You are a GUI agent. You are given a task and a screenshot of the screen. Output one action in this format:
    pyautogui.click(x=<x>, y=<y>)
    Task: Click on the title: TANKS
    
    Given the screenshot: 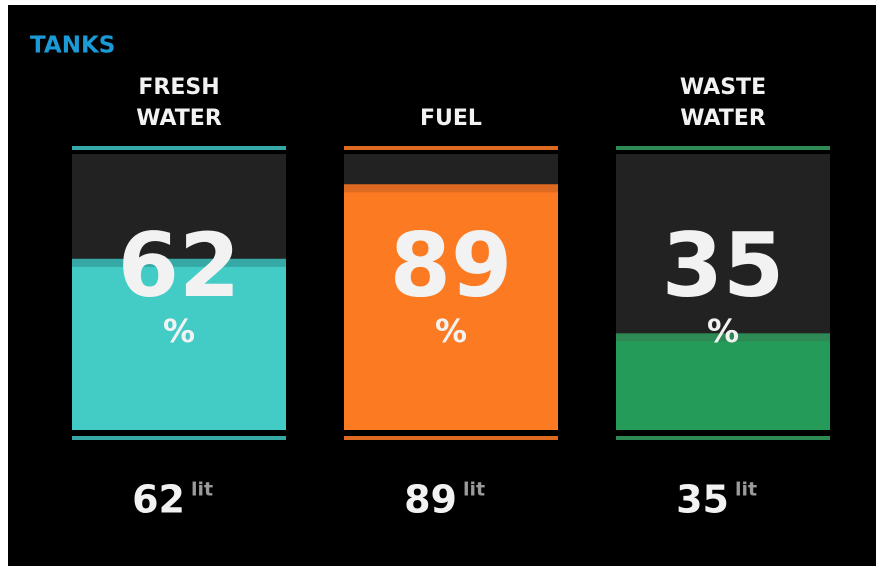 What is the action you would take?
    pyautogui.click(x=72, y=46)
    